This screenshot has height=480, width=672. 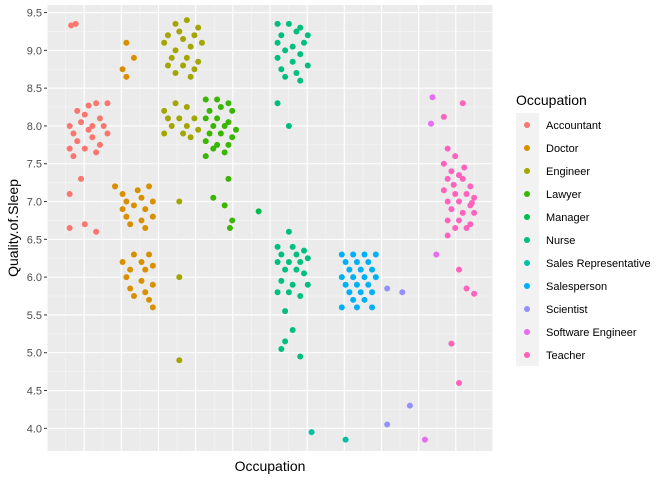 What do you see at coordinates (34, 14) in the screenshot?
I see `y-tick-label: 9.5` at bounding box center [34, 14].